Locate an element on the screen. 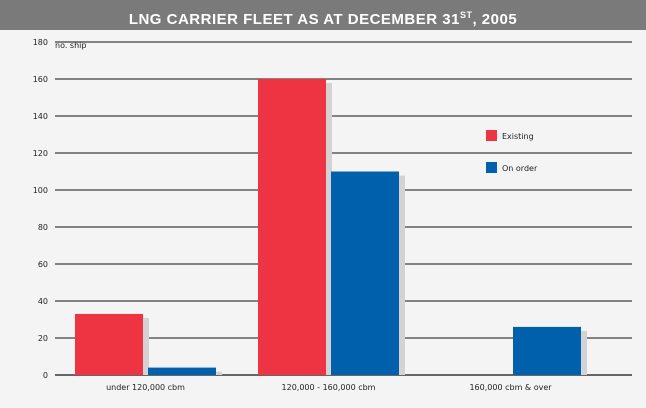 Image resolution: width=646 pixels, height=408 pixels. x-tick-label: 160,000 cbm & over is located at coordinates (510, 387).